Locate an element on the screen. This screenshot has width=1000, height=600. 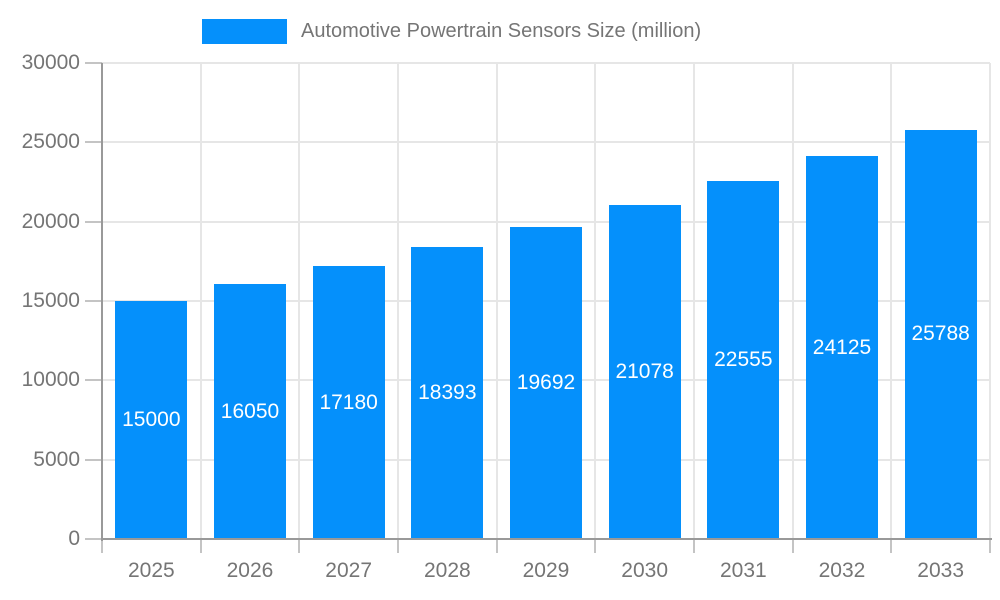
y-tick-label: 5000 is located at coordinates (56, 459).